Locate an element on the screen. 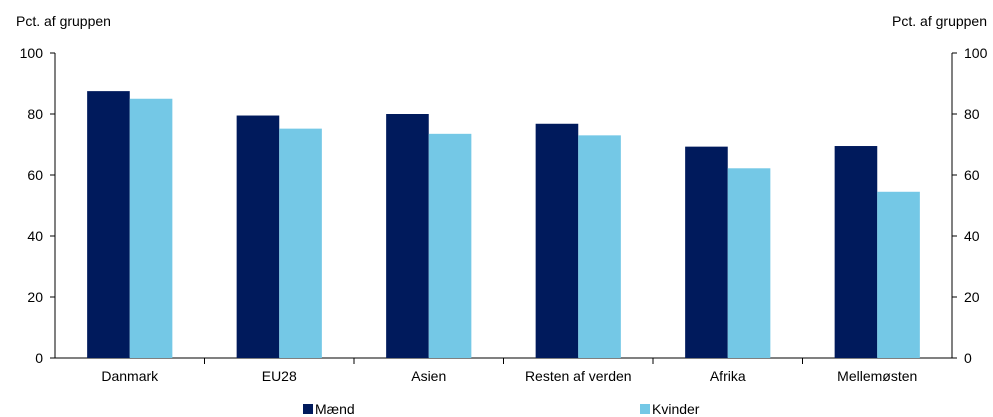  right-y-tick-label: 20 is located at coordinates (972, 297).